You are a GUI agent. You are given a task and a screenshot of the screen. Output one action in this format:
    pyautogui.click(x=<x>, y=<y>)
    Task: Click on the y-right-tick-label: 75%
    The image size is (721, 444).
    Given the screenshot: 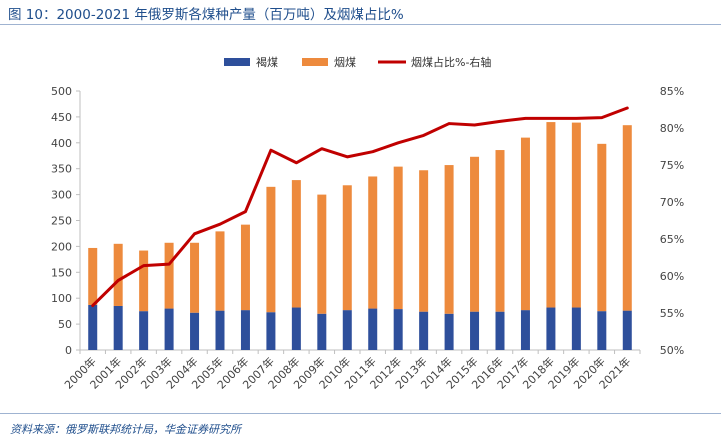 What is the action you would take?
    pyautogui.click(x=672, y=165)
    